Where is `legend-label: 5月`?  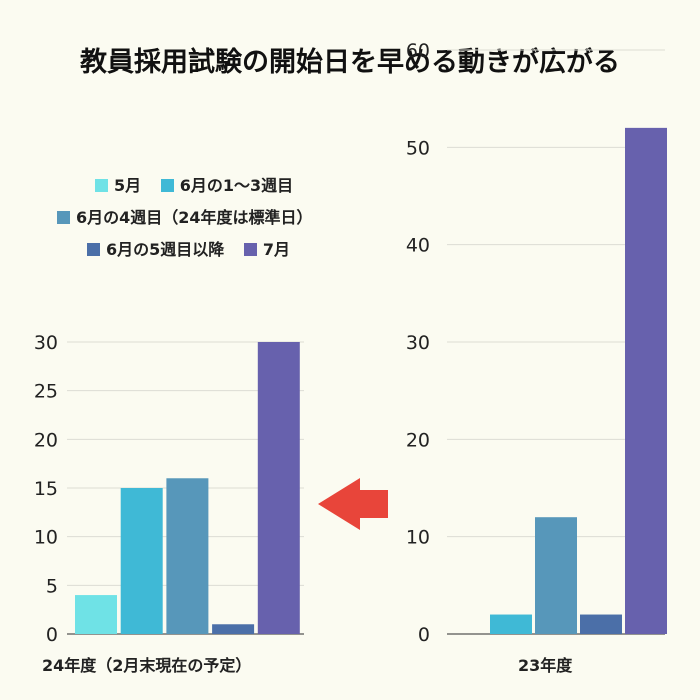 legend-label: 5月 is located at coordinates (128, 185).